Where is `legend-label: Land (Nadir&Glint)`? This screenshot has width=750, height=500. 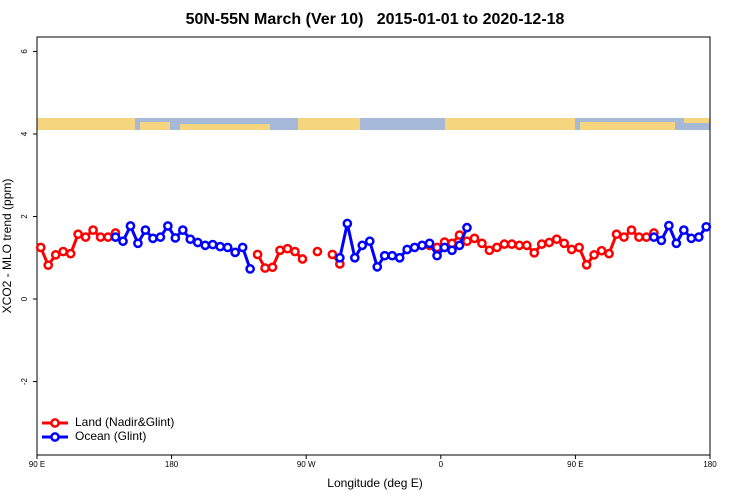 legend-label: Land (Nadir&Glint) is located at coordinates (124, 422).